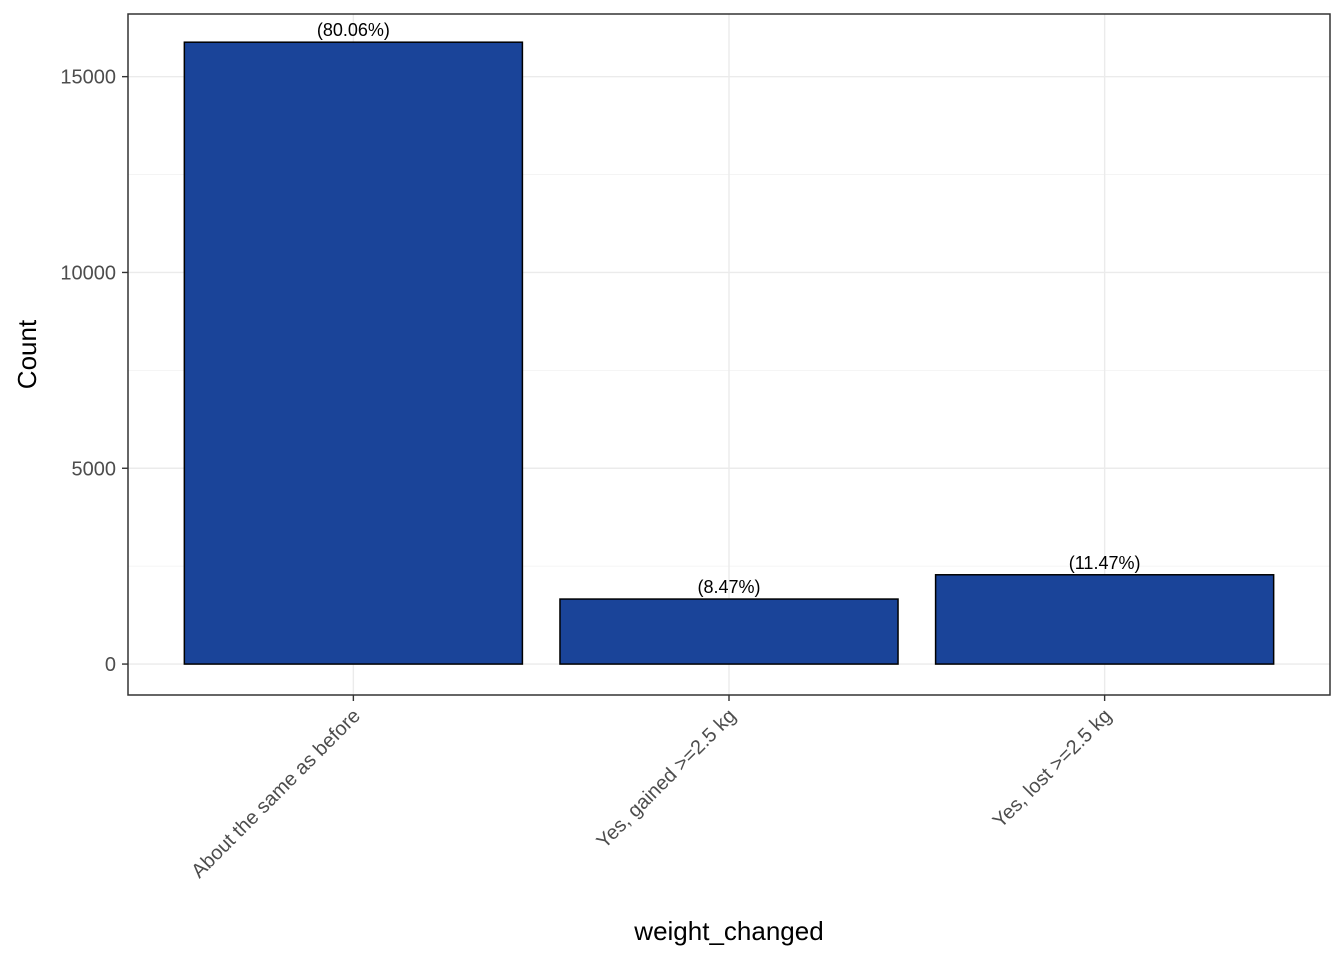  Describe the element at coordinates (94, 469) in the screenshot. I see `y-tick-label: 5000` at that location.